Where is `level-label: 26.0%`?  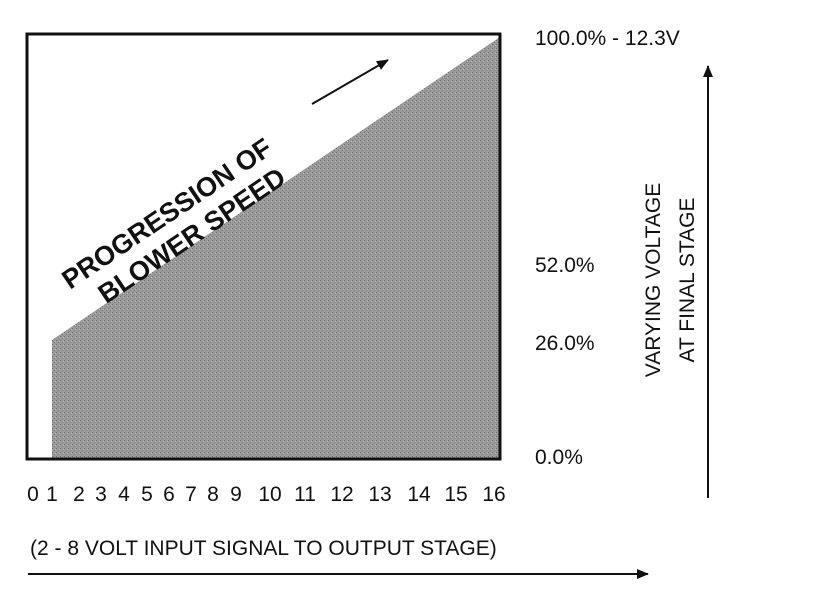
level-label: 26.0% is located at coordinates (565, 343).